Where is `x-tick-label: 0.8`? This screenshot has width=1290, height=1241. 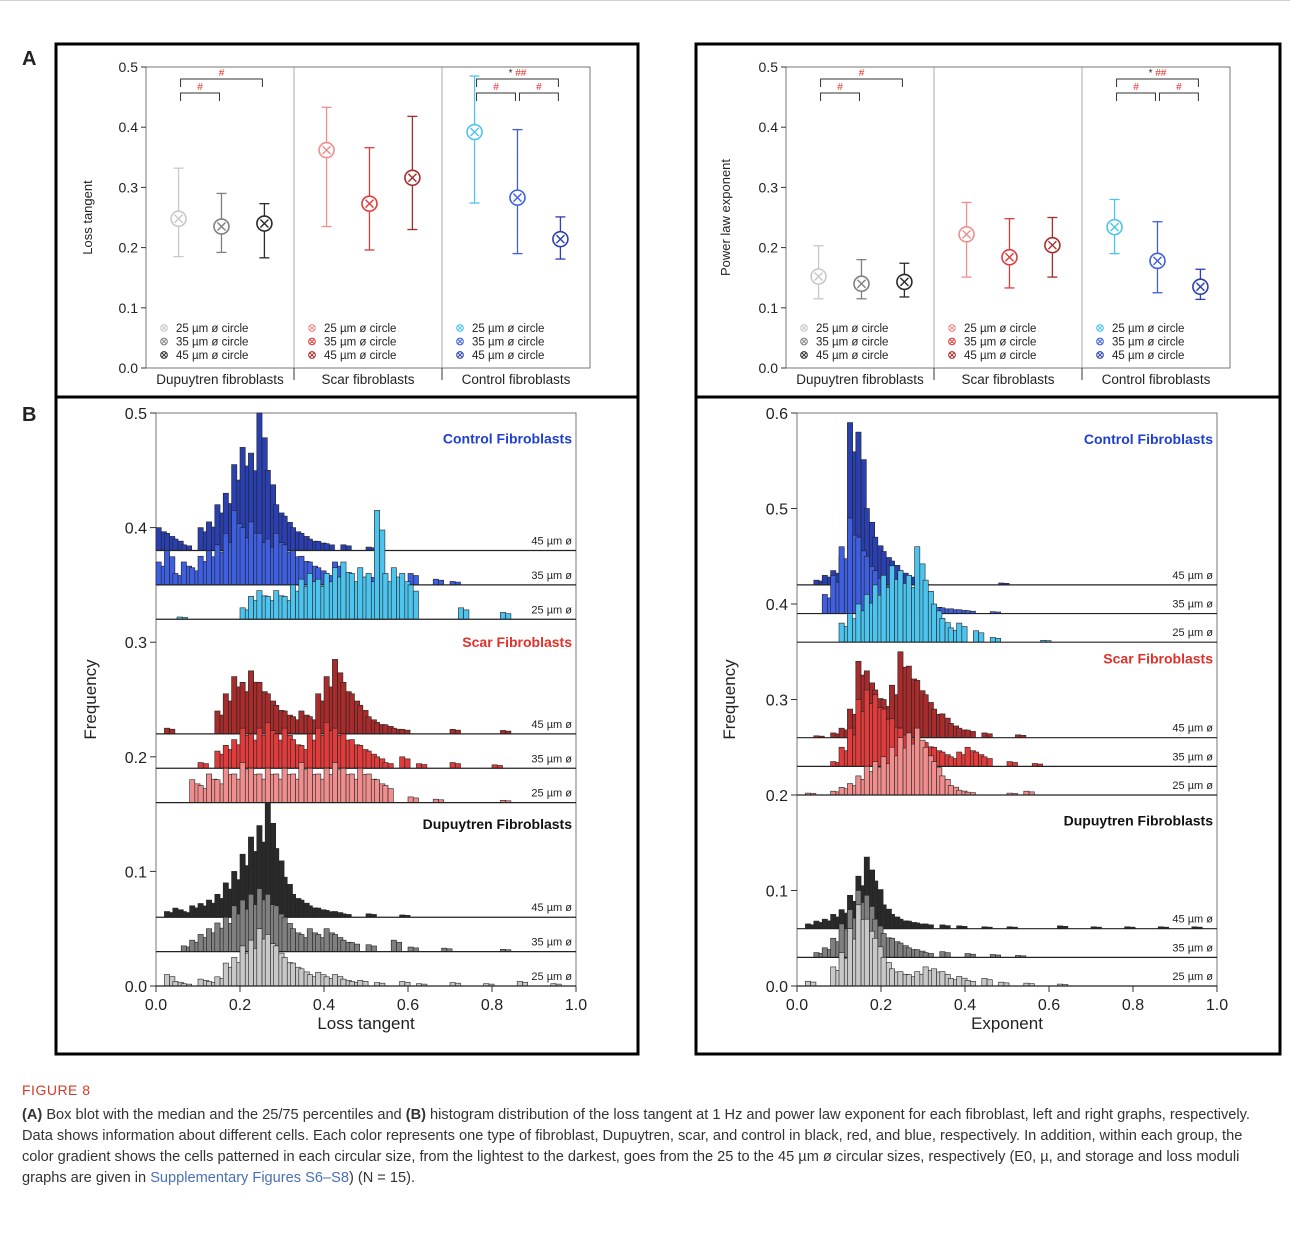
x-tick-label: 0.8 is located at coordinates (1133, 1005).